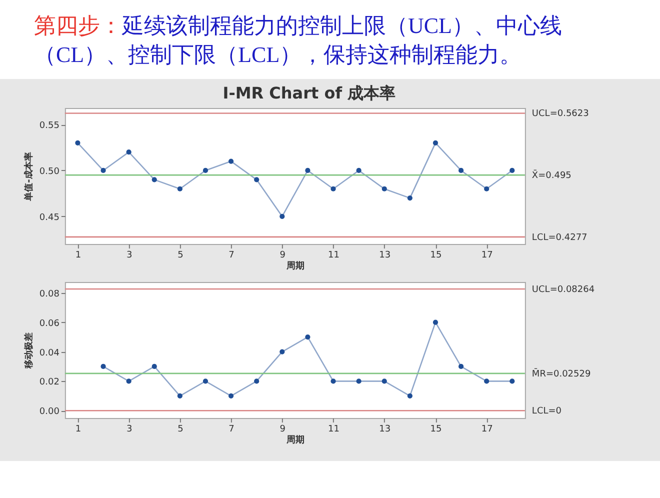 The width and height of the screenshot is (660, 498). Describe the element at coordinates (49, 171) in the screenshot. I see `y-tick-label: 0.50` at that location.